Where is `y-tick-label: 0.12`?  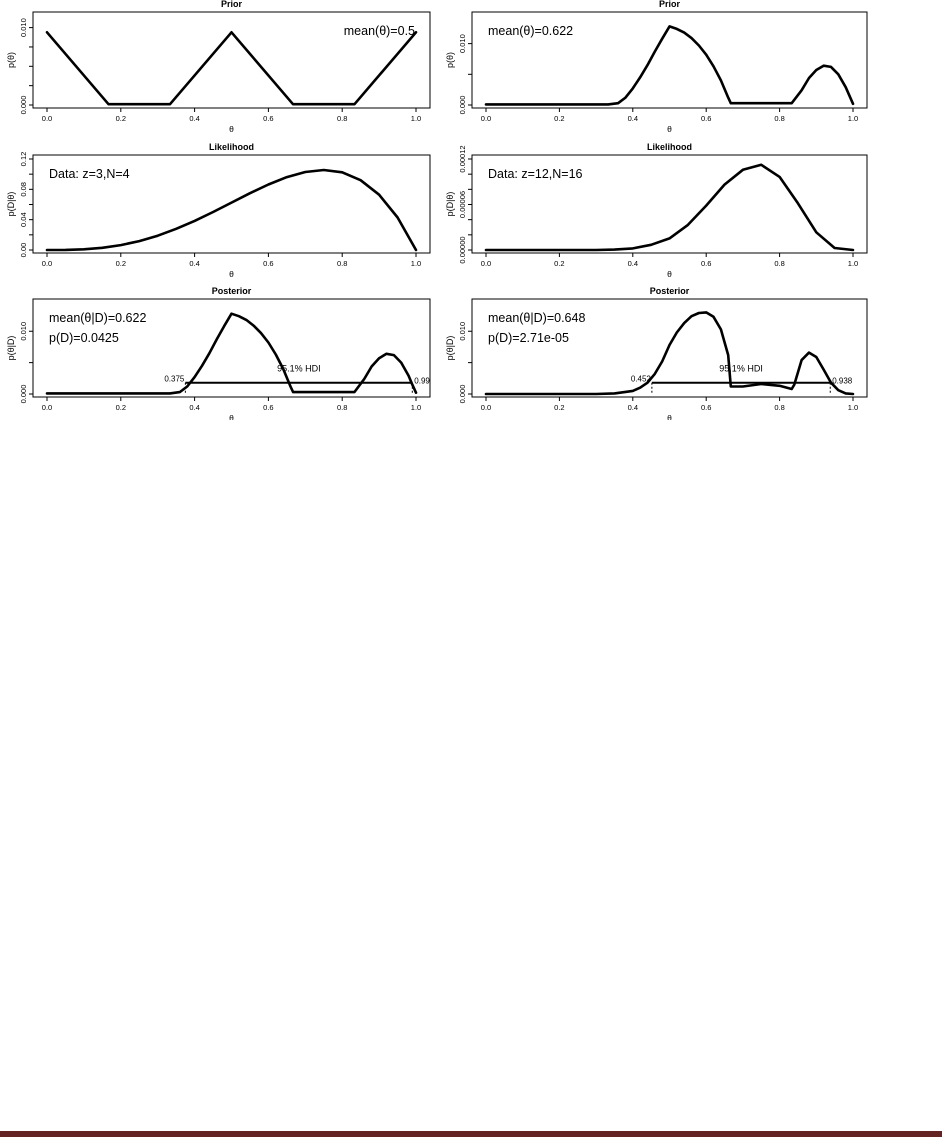 y-tick-label: 0.12 is located at coordinates (23, 159).